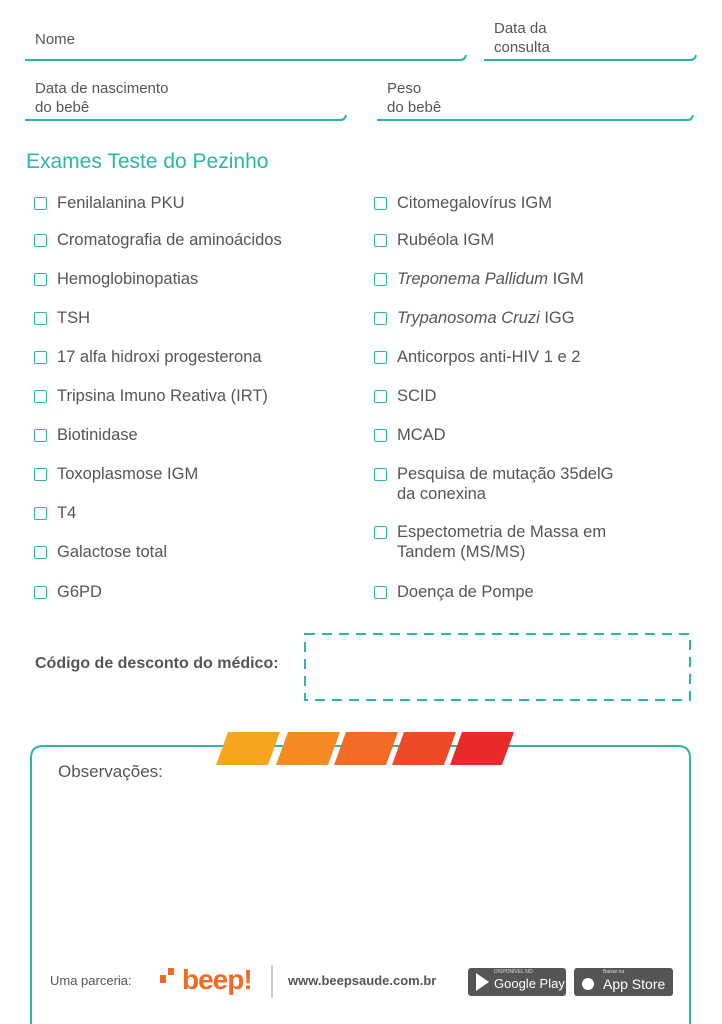  I want to click on exam-item: SCID, so click(416, 396).